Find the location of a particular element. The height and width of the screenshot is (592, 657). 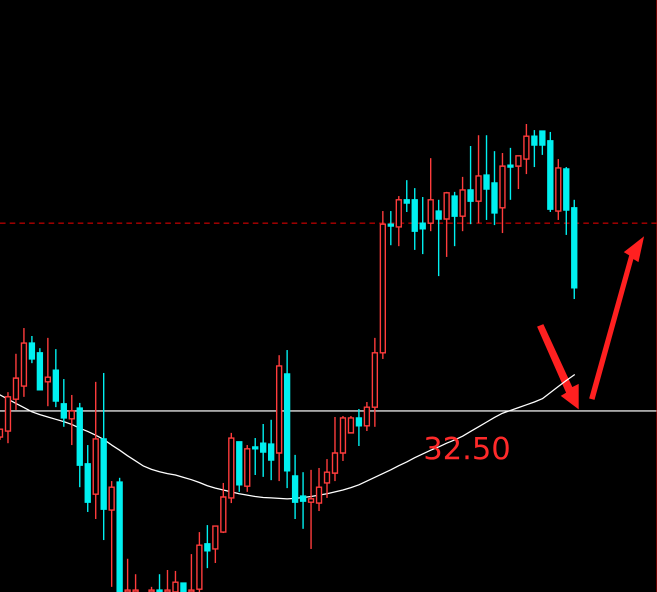

annotation: 32.50 is located at coordinates (467, 448).